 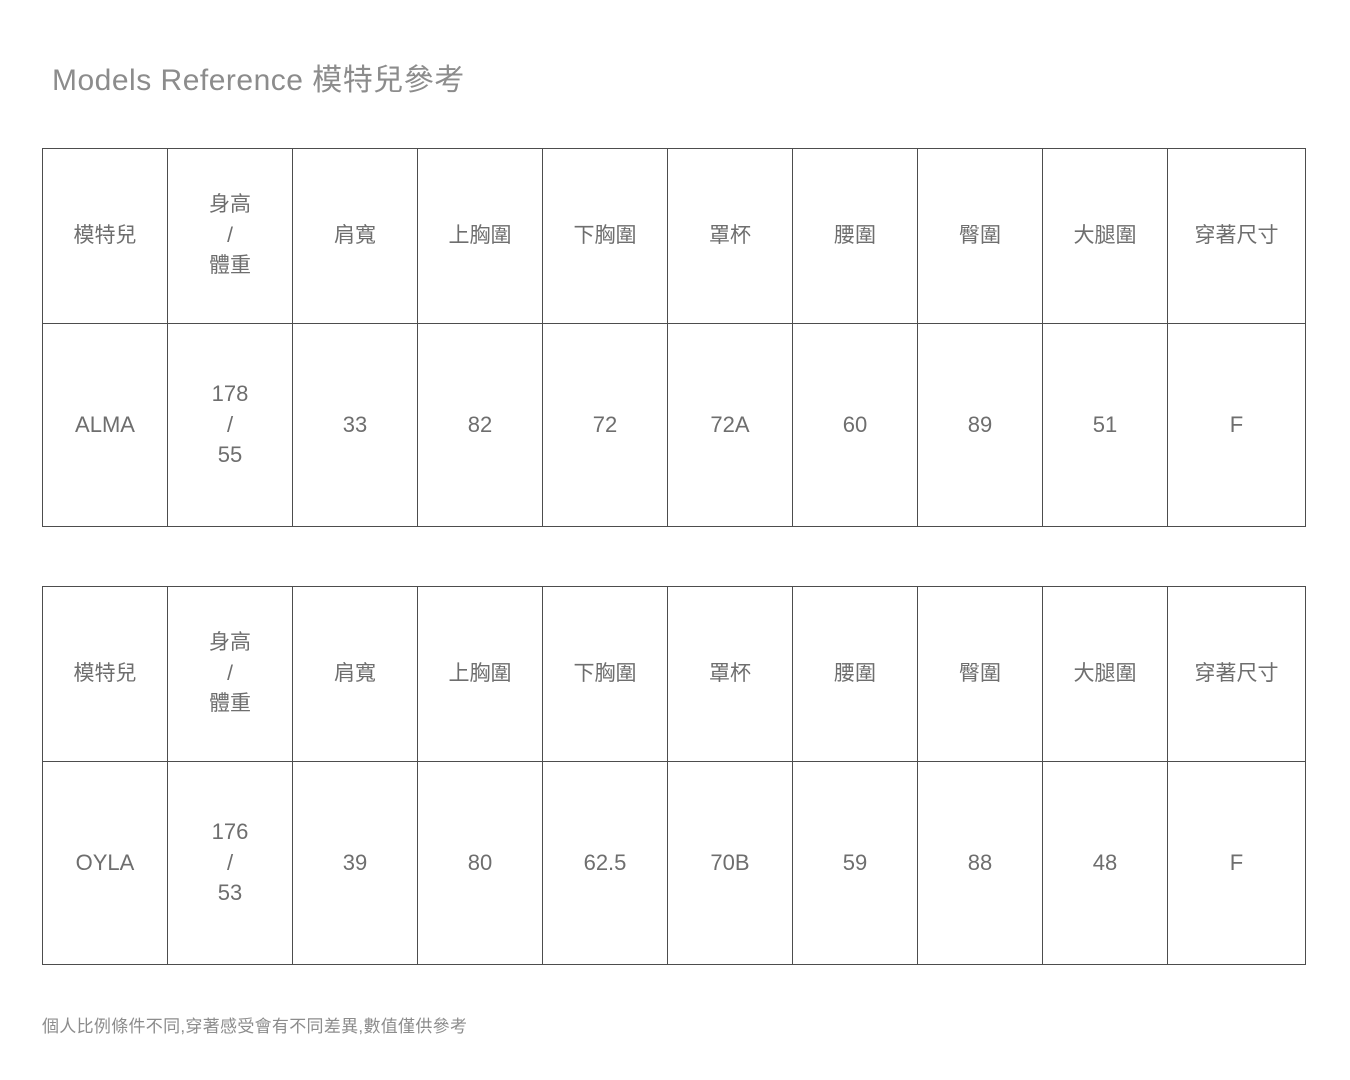 I want to click on page-title: Models Reference 模特兒參考, so click(x=258, y=80).